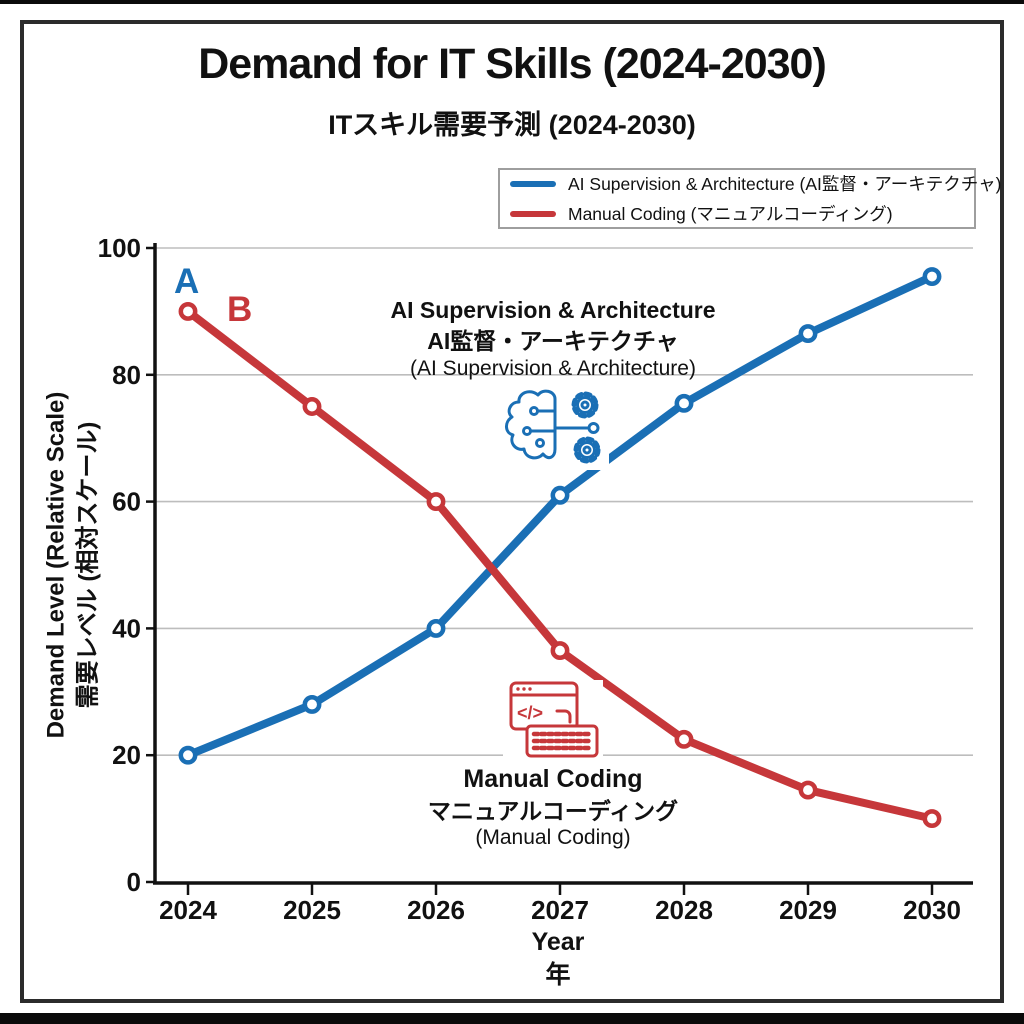 The image size is (1024, 1024). I want to click on annotation-ai-title-en: AI Supervision & Architecture, so click(553, 310).